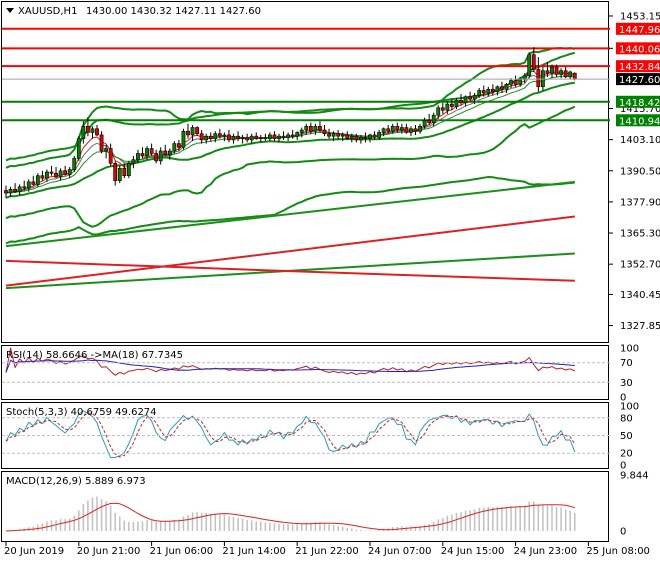 This screenshot has width=660, height=564. I want to click on level-label: 1440.06, so click(639, 49).